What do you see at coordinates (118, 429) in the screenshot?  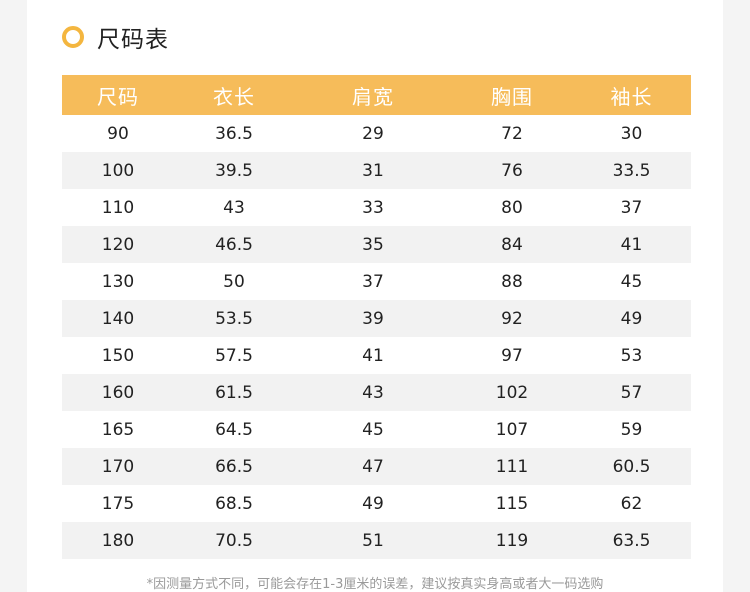 I see `size-cell: 165` at bounding box center [118, 429].